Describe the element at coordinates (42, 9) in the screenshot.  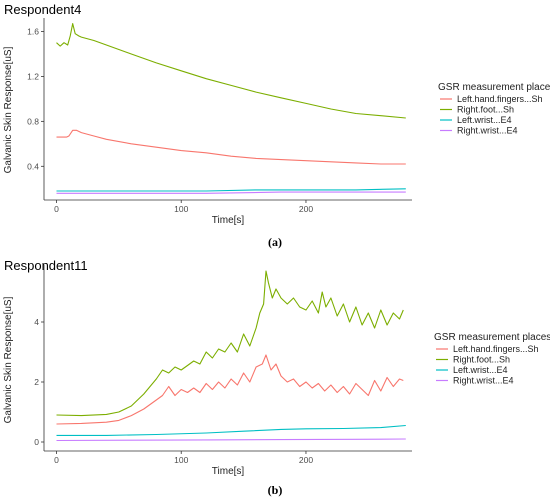
I see `chart-title: Respondent4` at that location.